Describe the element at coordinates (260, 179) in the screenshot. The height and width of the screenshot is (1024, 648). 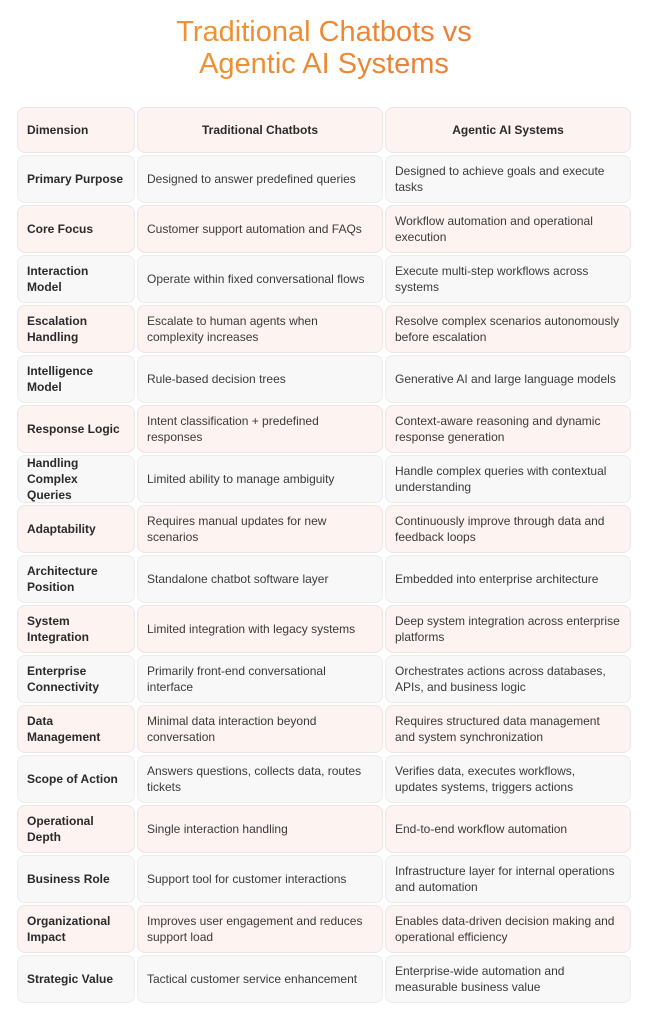
I see `traditional-chatbots-cell: Designed to answer predefined queries` at that location.